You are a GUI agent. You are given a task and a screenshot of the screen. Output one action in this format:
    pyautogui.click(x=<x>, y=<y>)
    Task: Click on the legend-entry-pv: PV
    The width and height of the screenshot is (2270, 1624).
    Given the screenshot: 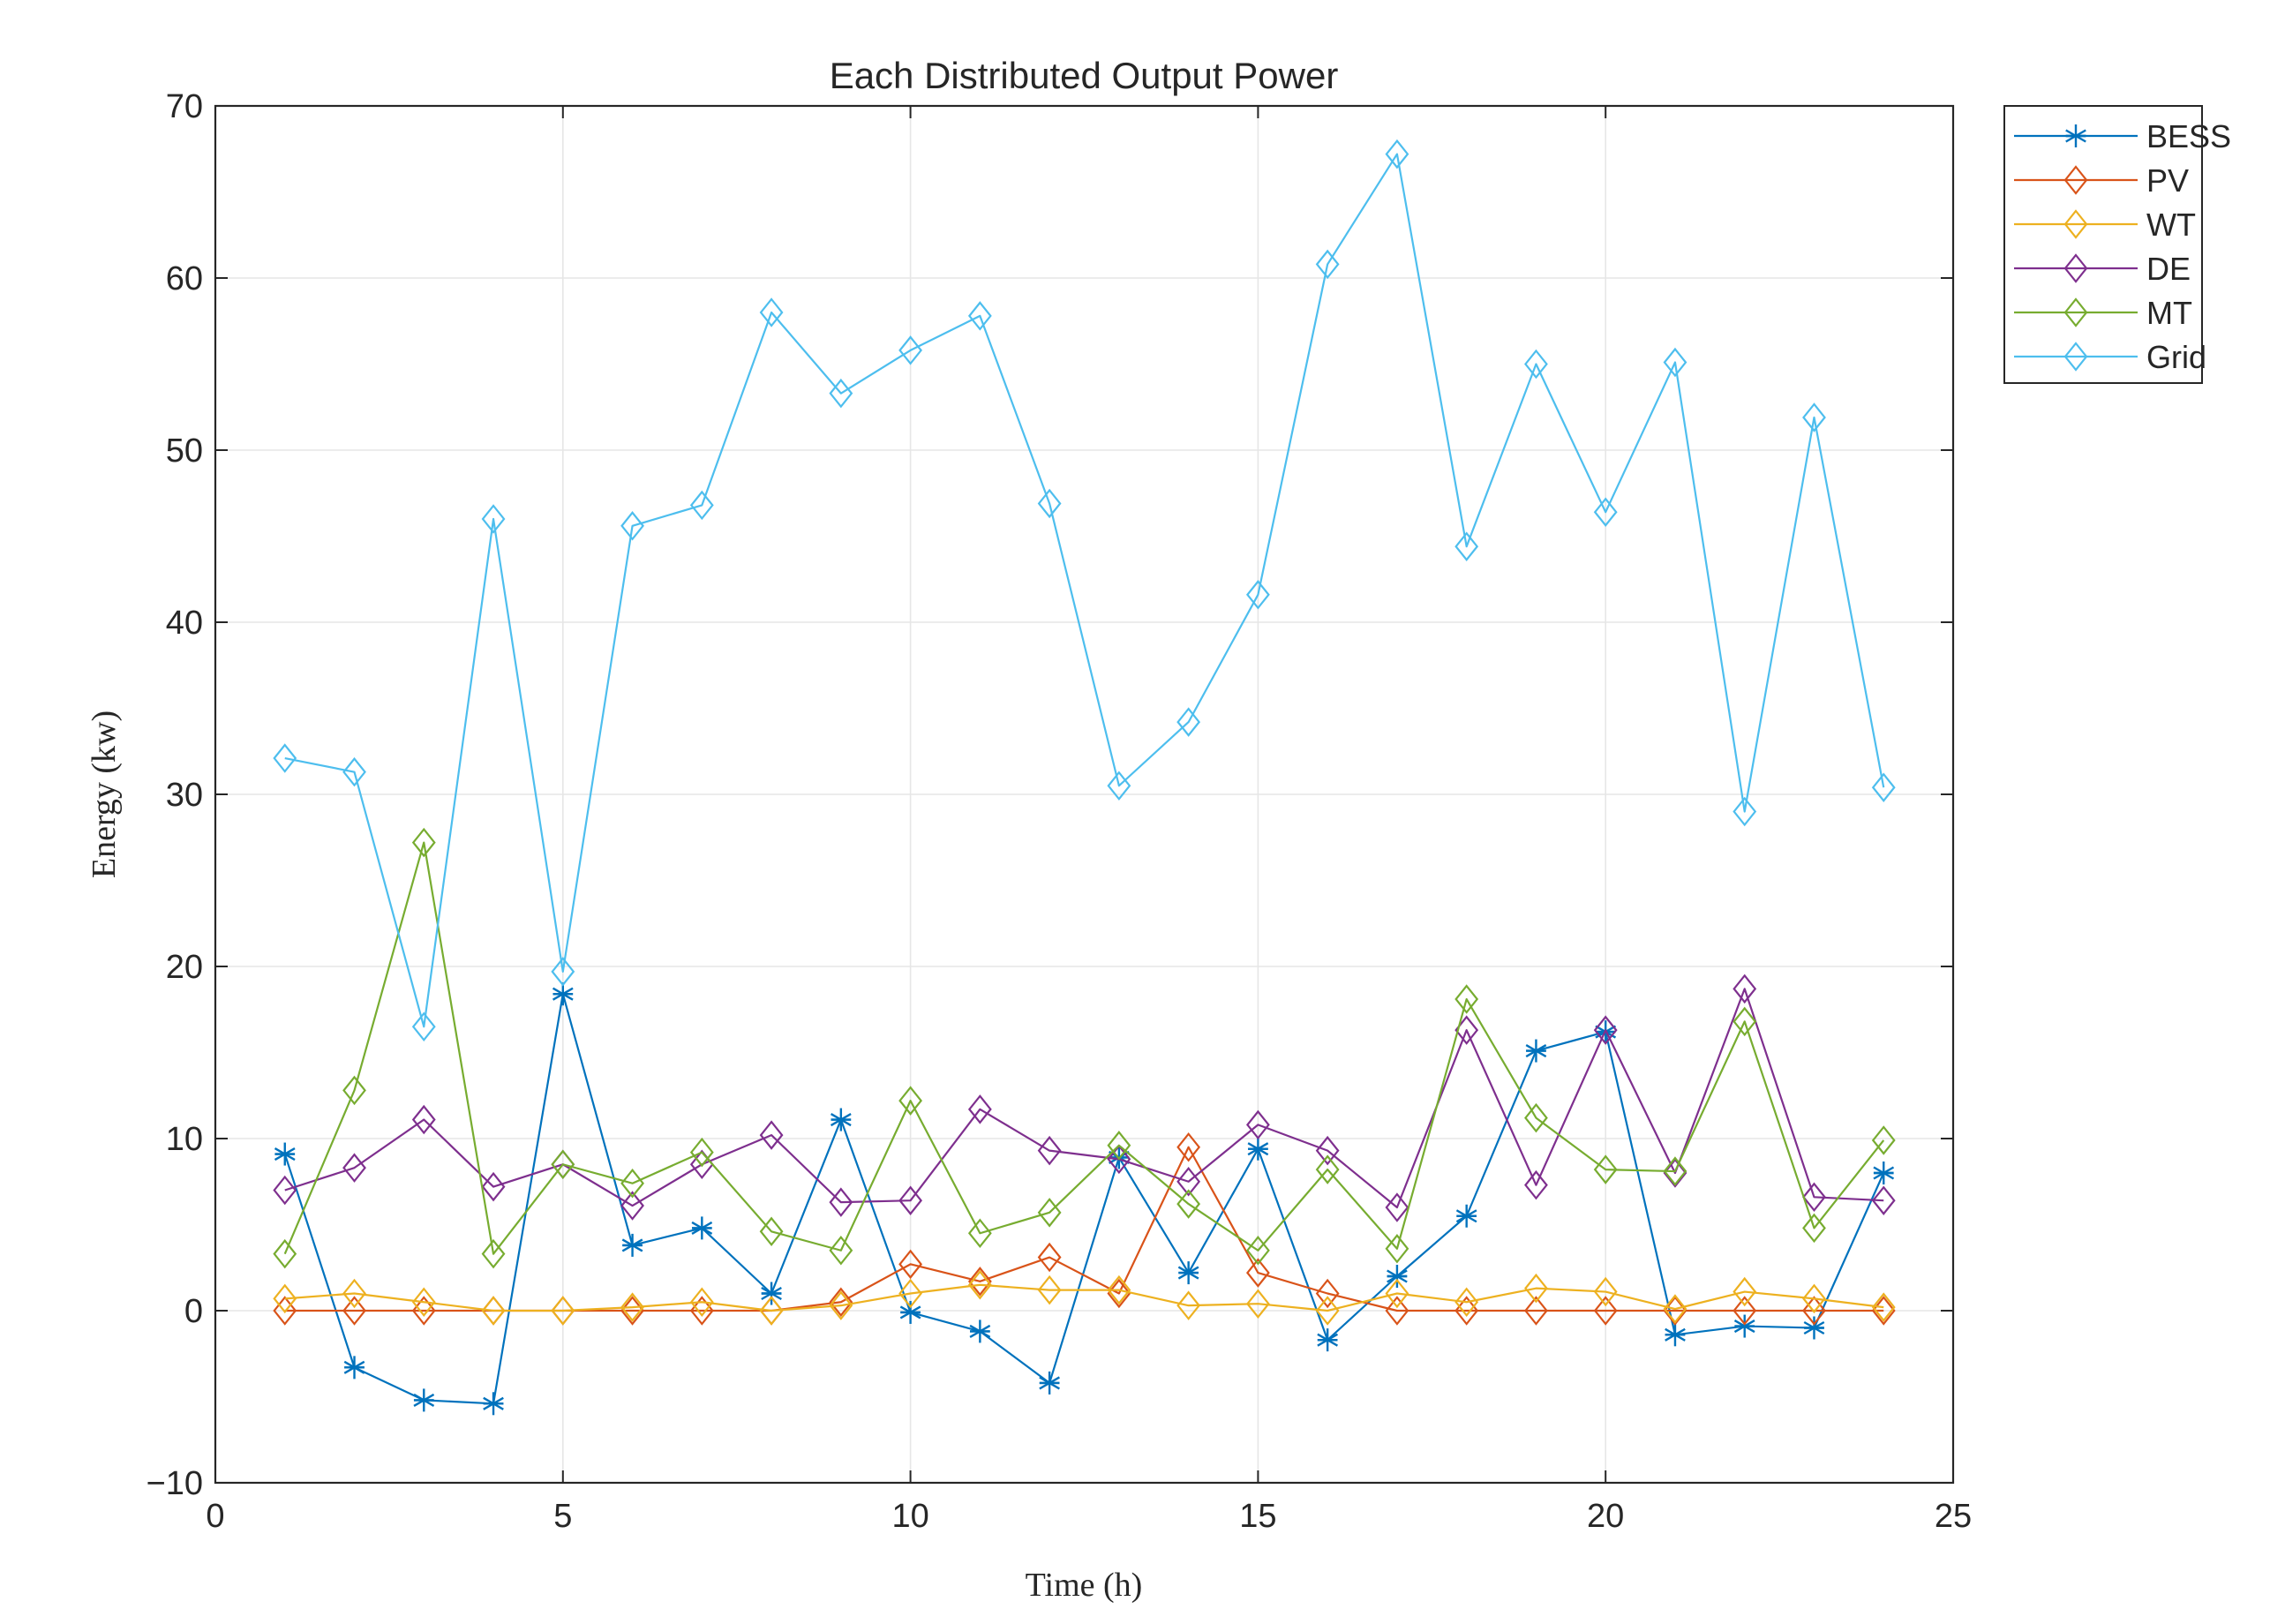 What is the action you would take?
    pyautogui.click(x=2101, y=180)
    